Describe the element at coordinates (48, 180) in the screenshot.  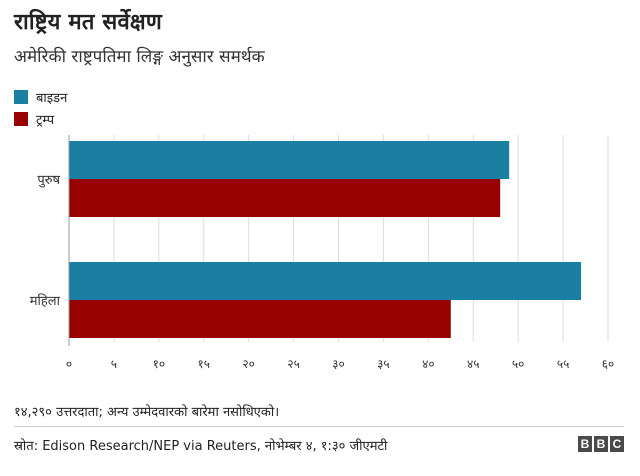
I see `category-label: पुरुष` at that location.